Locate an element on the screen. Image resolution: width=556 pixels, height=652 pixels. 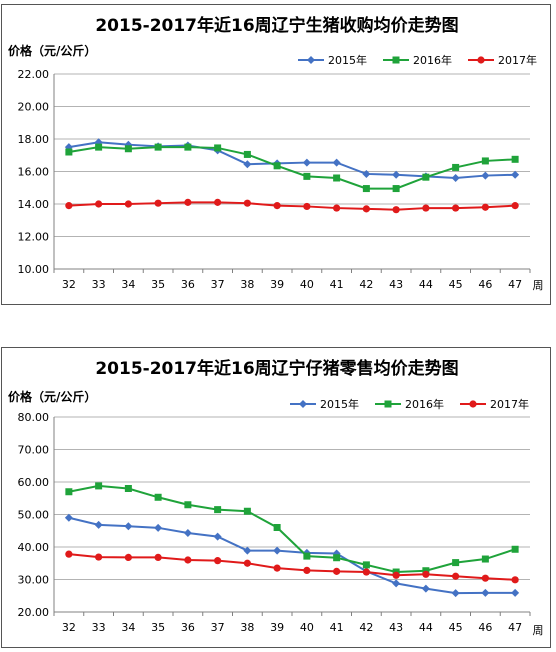
y-tick-label: 50.00 is located at coordinates (34, 515).